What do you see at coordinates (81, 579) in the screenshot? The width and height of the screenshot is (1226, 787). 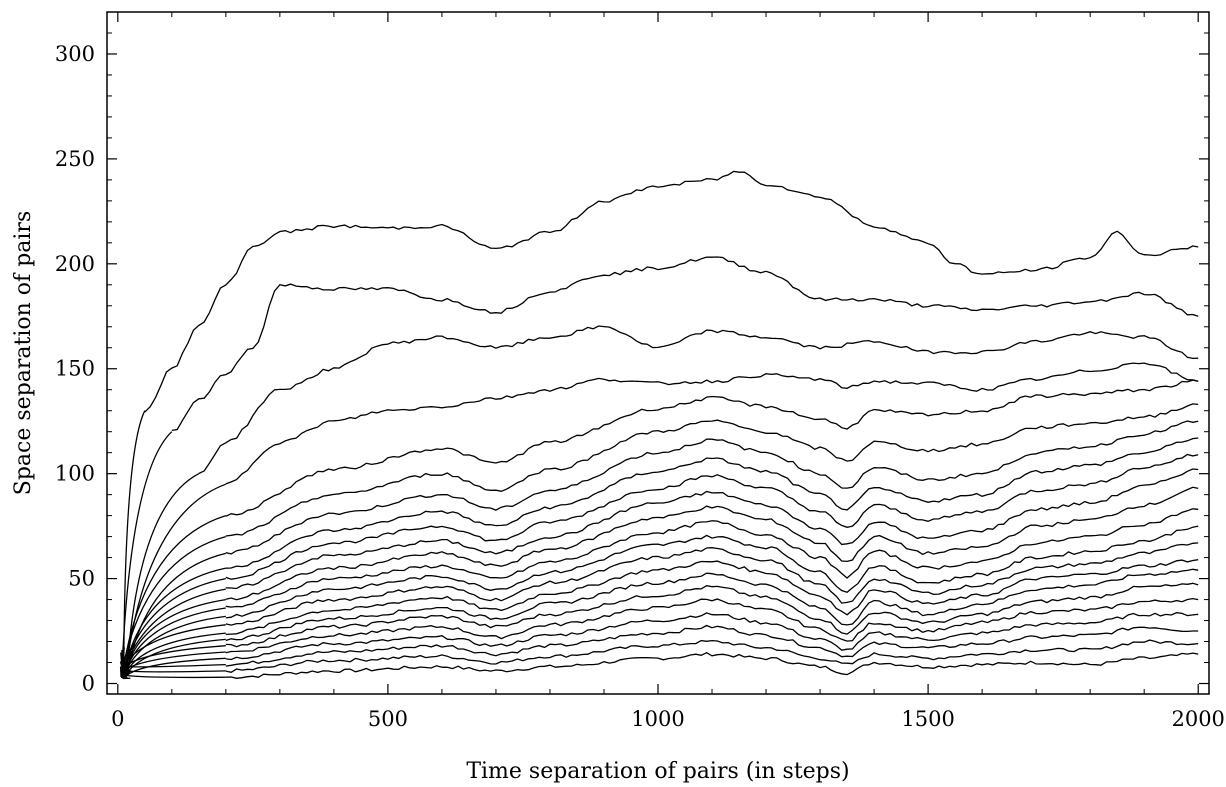 I see `y-tick-label-50: 50` at bounding box center [81, 579].